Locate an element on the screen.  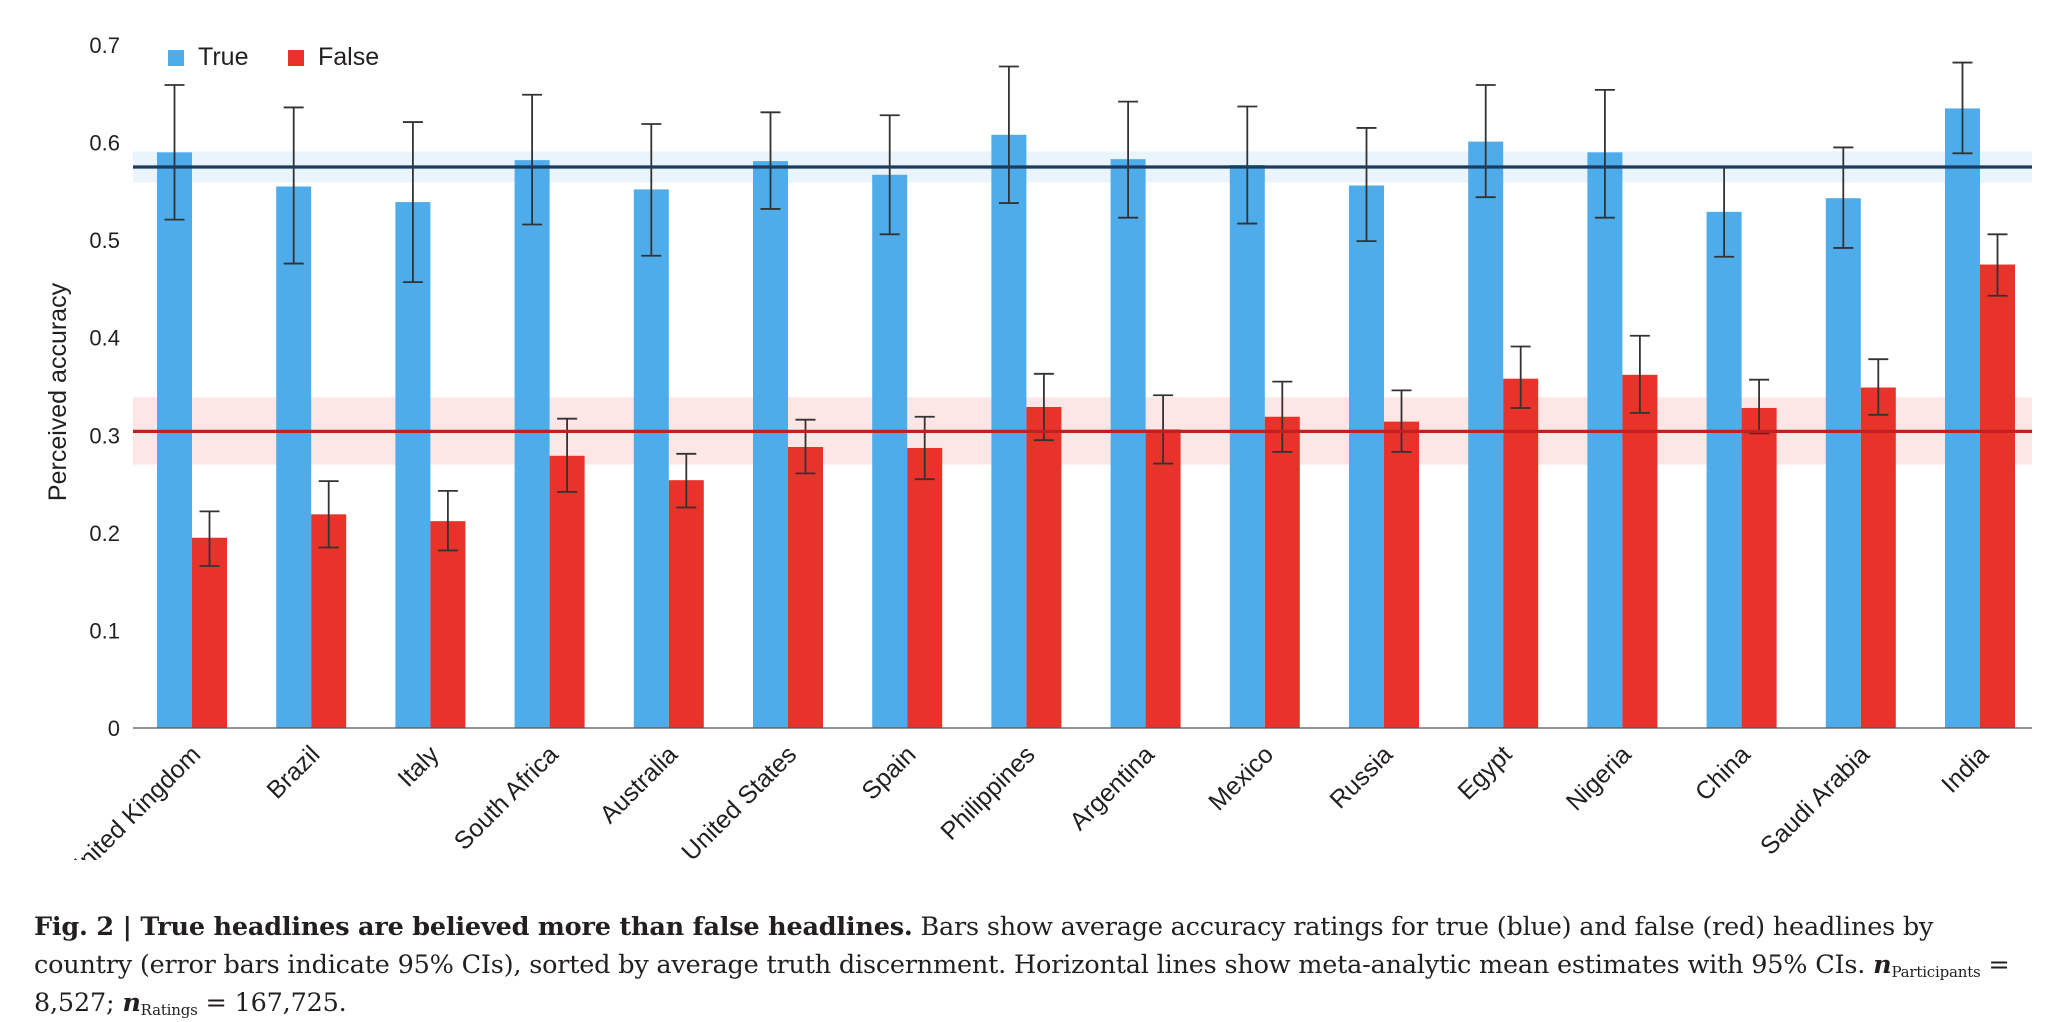
x-tick-label: Egypt is located at coordinates (1484, 772).